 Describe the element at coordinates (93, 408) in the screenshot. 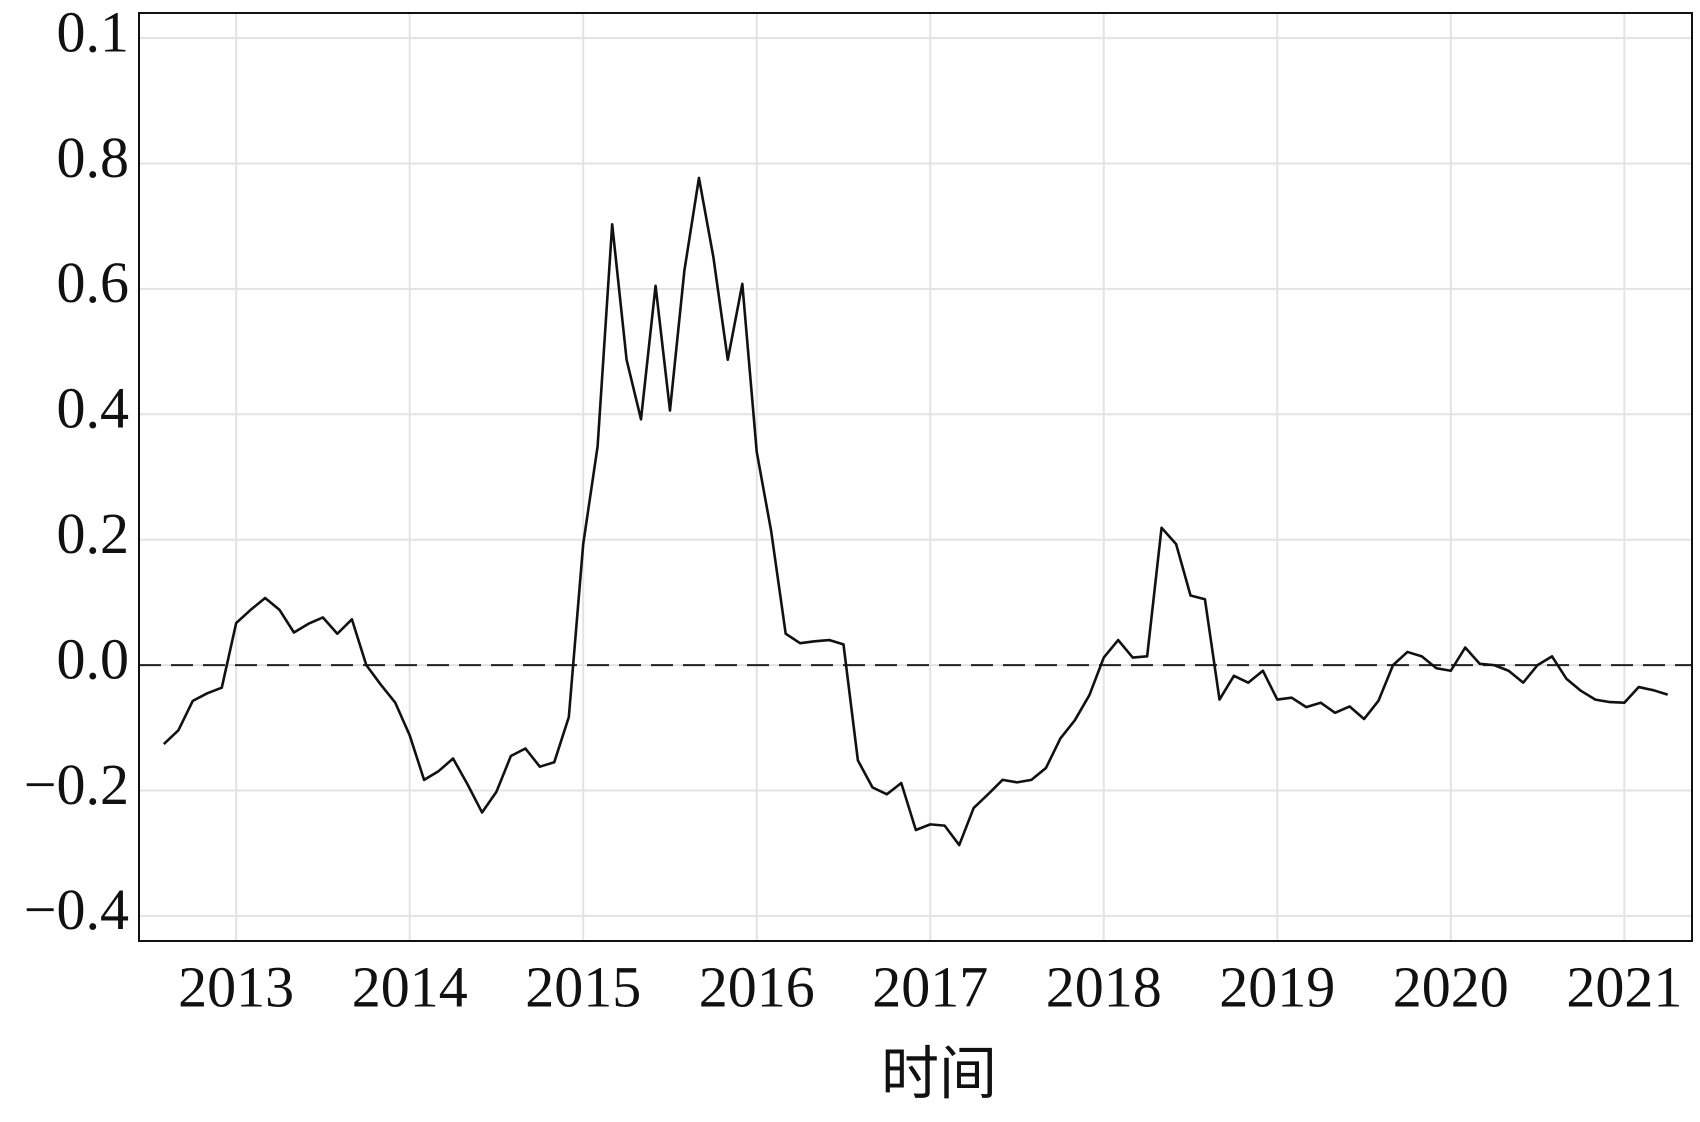

I see `y-tick-label: 0.4` at that location.